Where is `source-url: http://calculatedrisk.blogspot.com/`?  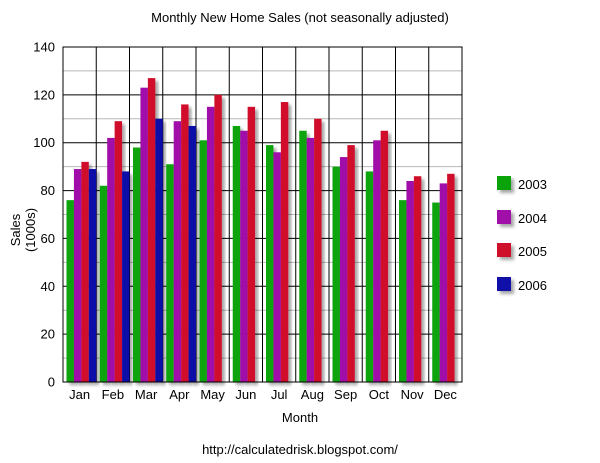
source-url: http://calculatedrisk.blogspot.com/ is located at coordinates (300, 449).